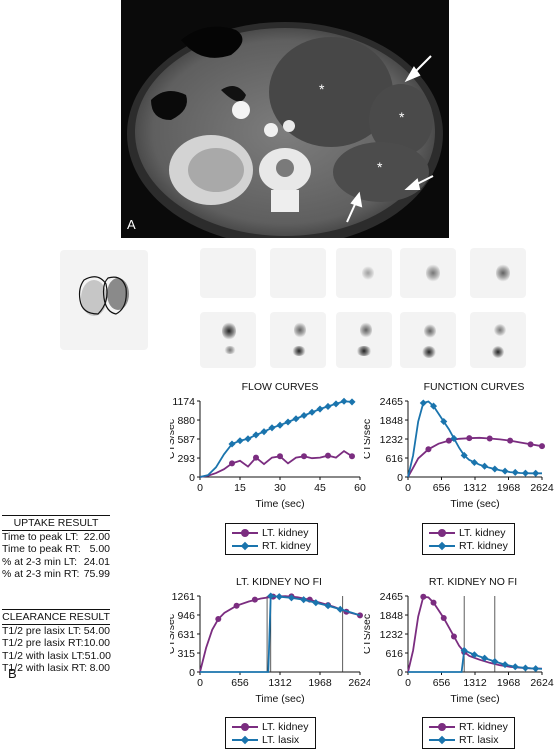 This screenshot has width=554, height=750. What do you see at coordinates (468, 545) in the screenshot?
I see `legend-entry: RT. kidney` at bounding box center [468, 545].